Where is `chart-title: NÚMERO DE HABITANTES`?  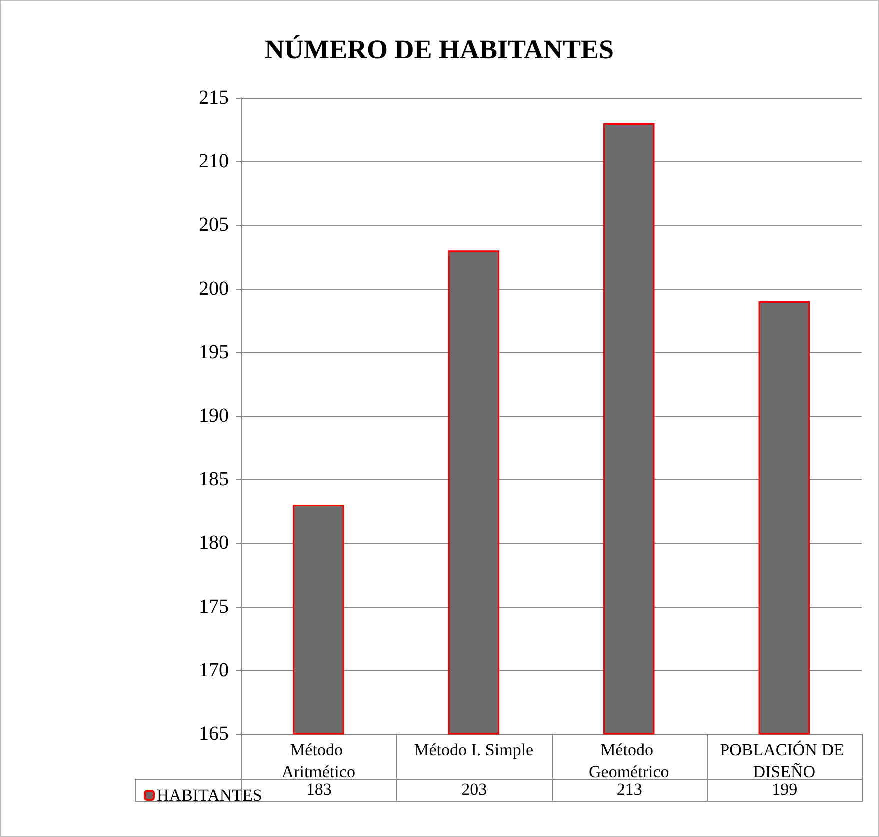
chart-title: NÚMERO DE HABITANTES is located at coordinates (439, 49).